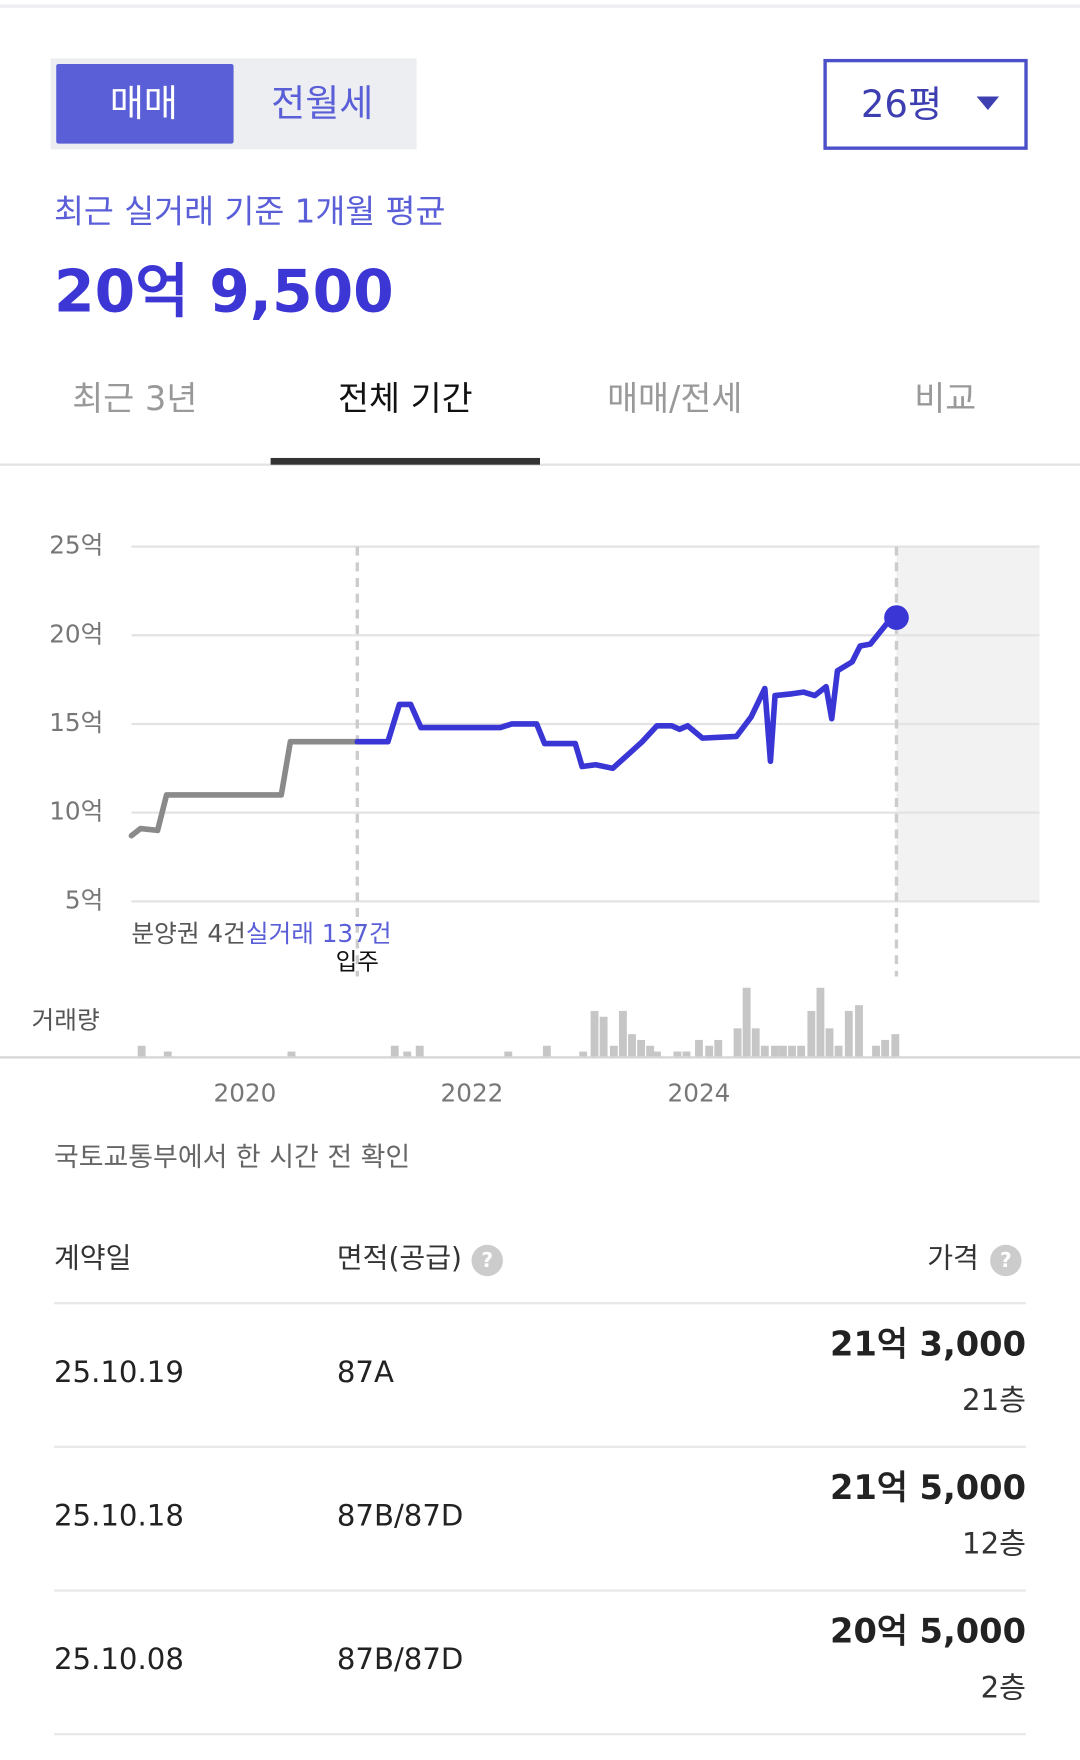 The image size is (1080, 1760). What do you see at coordinates (674, 398) in the screenshot?
I see `tab: 매매/전세` at bounding box center [674, 398].